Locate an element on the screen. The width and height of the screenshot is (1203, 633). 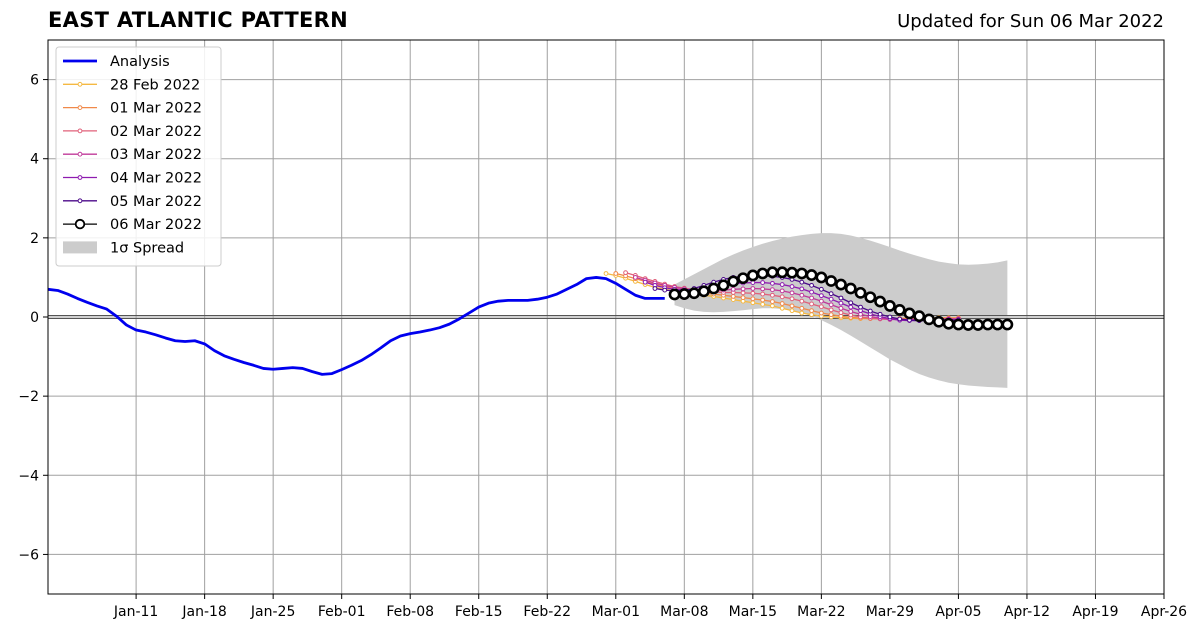
analysis-line is located at coordinates (356, 326).